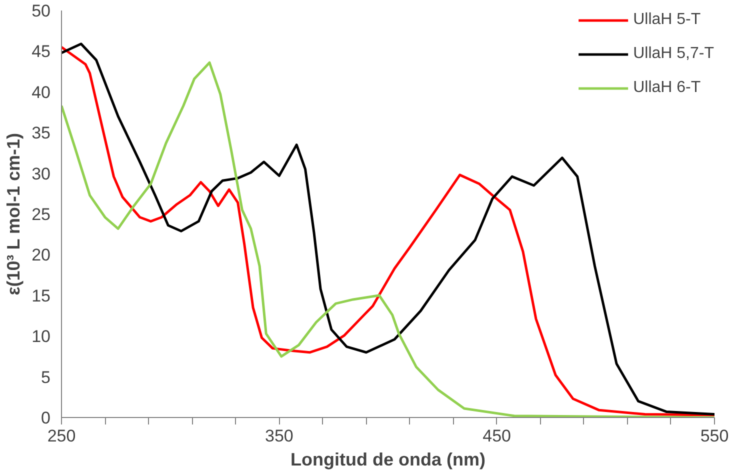 This screenshot has height=472, width=744. Describe the element at coordinates (279, 436) in the screenshot. I see `x-tick-label: 350` at that location.